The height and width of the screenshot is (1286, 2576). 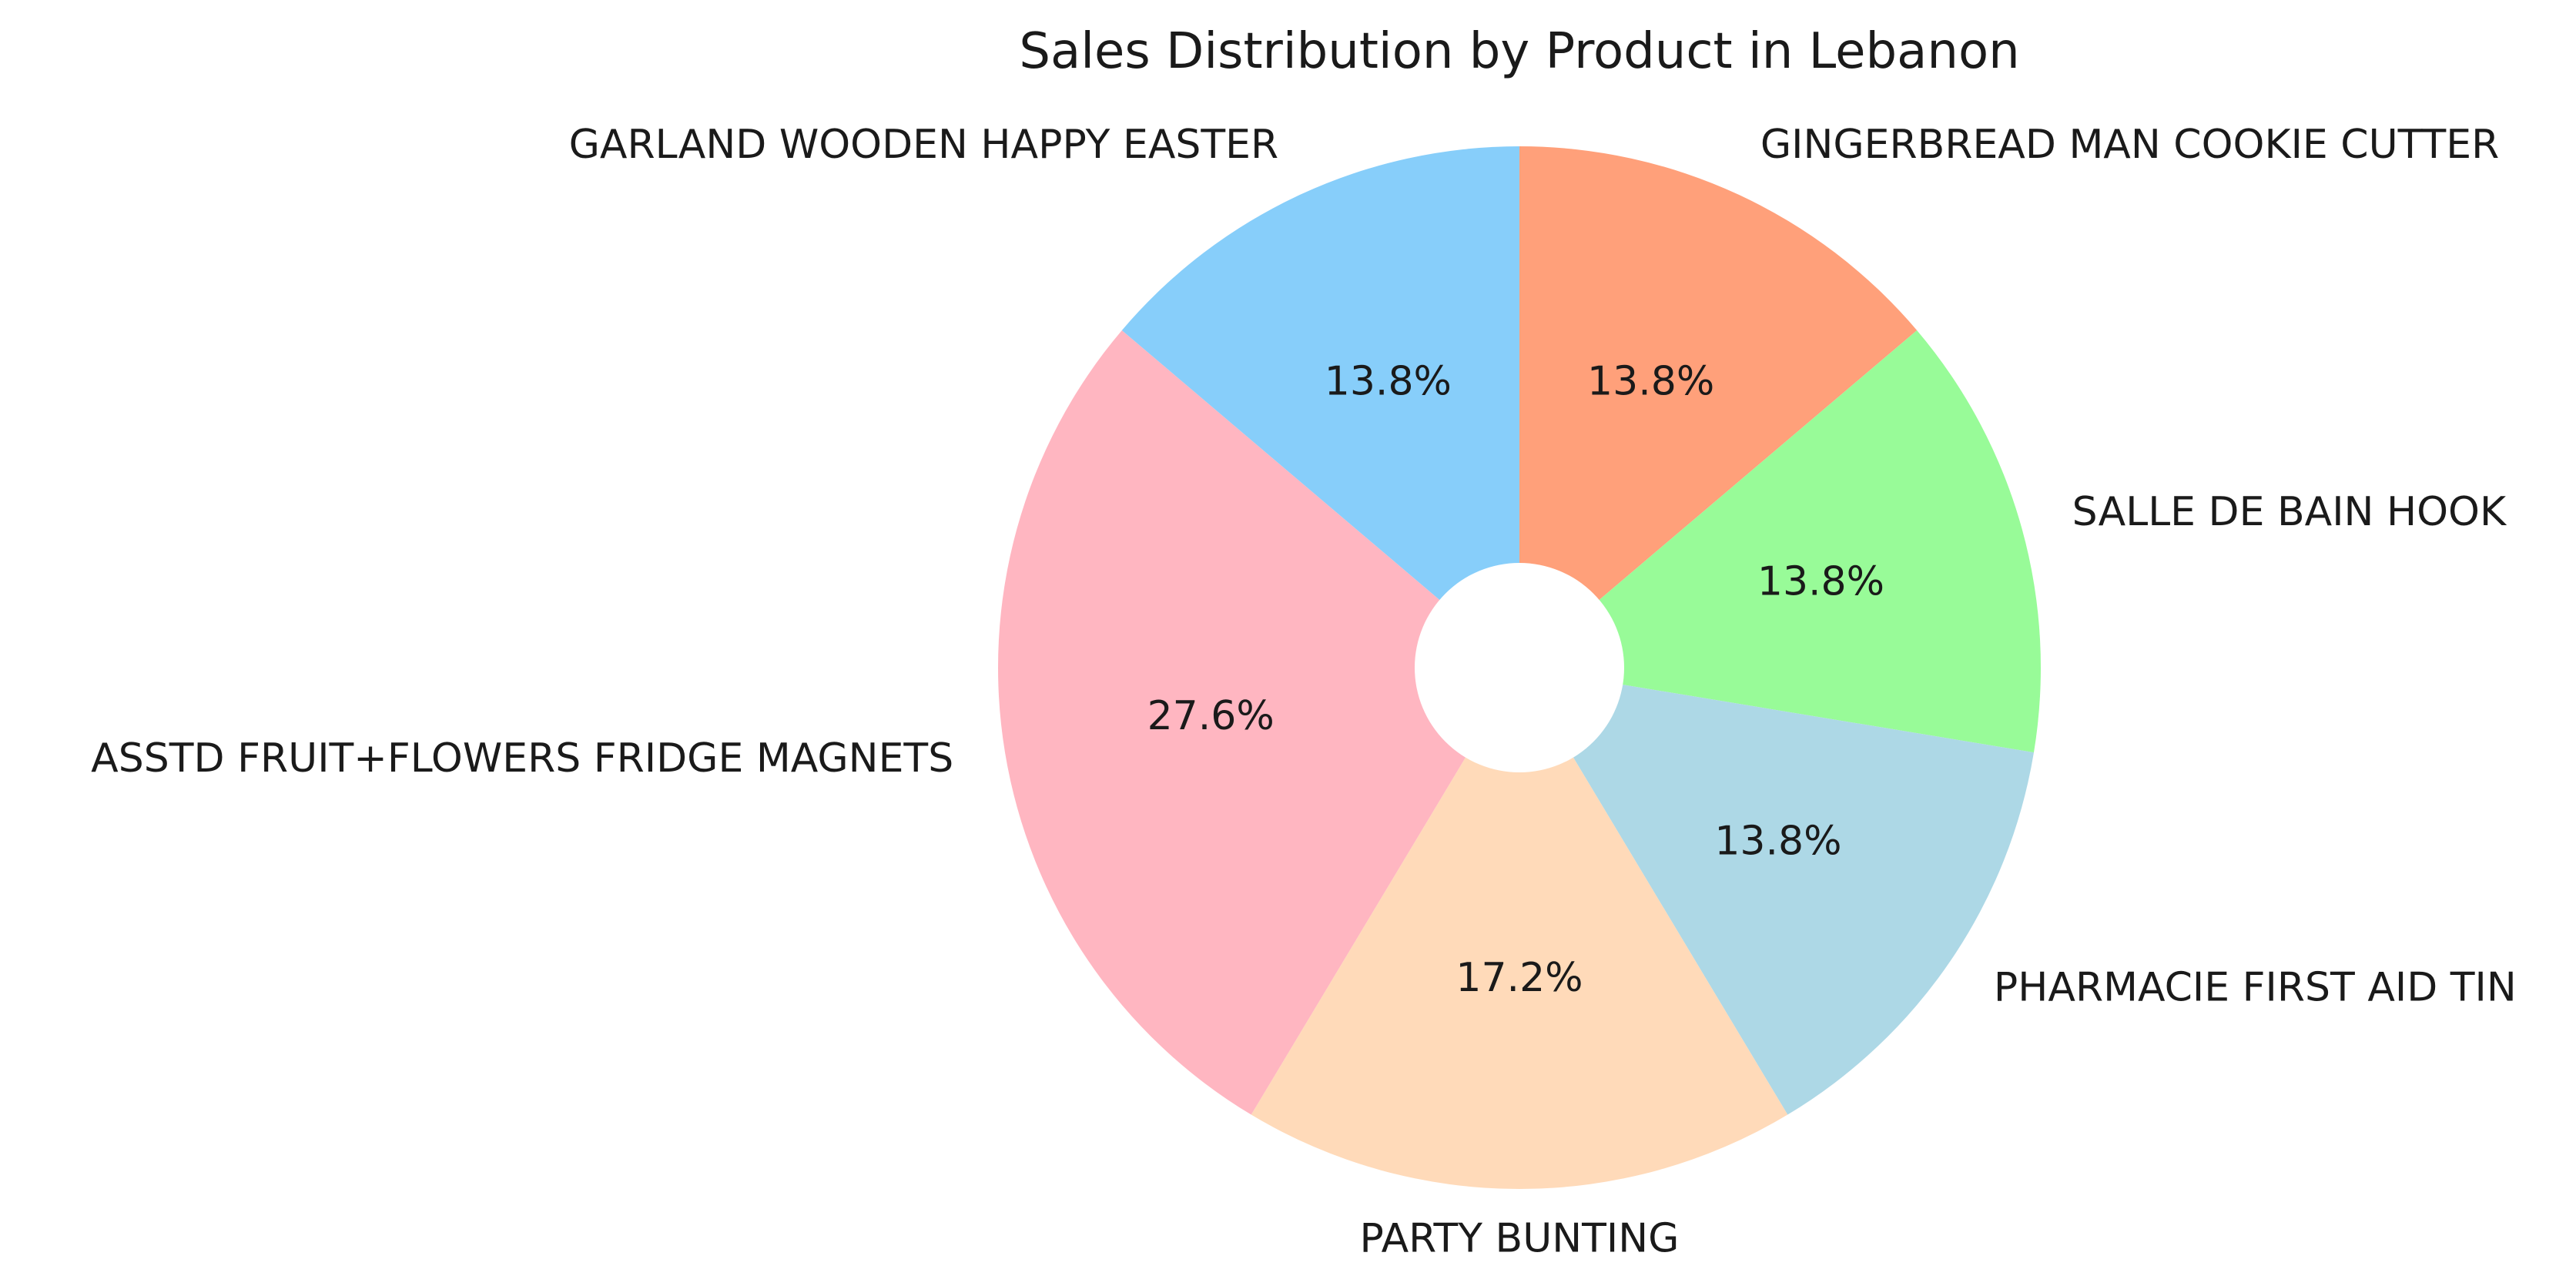 I want to click on donut-hole, so click(x=1520, y=667).